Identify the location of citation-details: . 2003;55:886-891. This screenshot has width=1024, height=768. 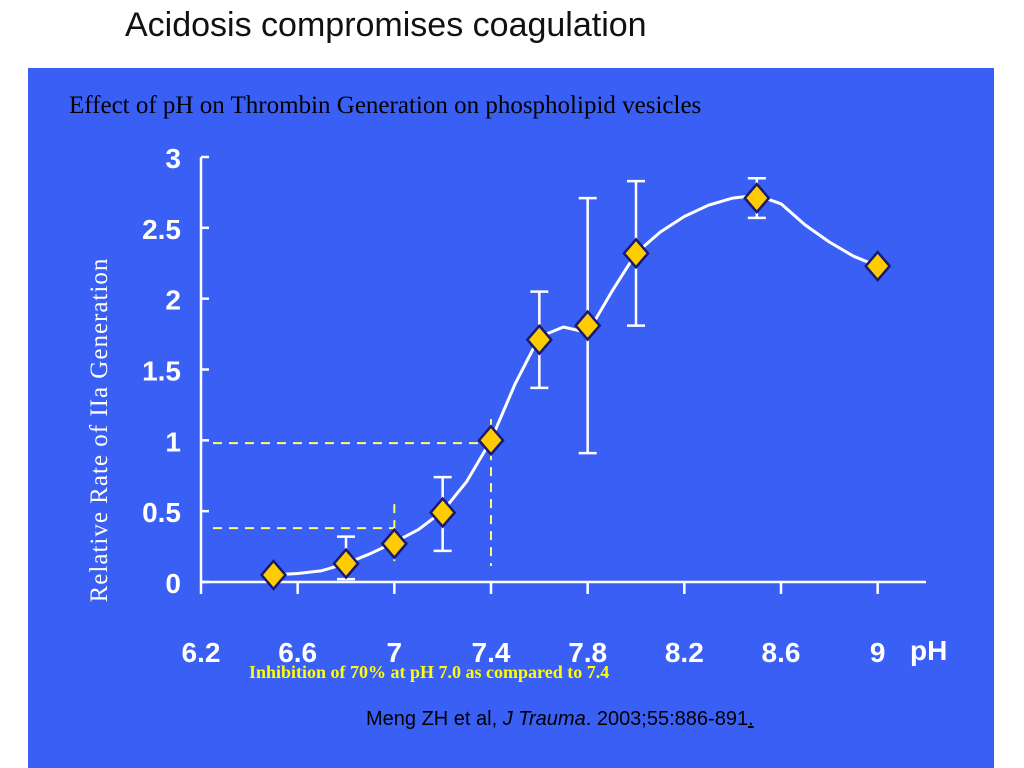
(667, 719).